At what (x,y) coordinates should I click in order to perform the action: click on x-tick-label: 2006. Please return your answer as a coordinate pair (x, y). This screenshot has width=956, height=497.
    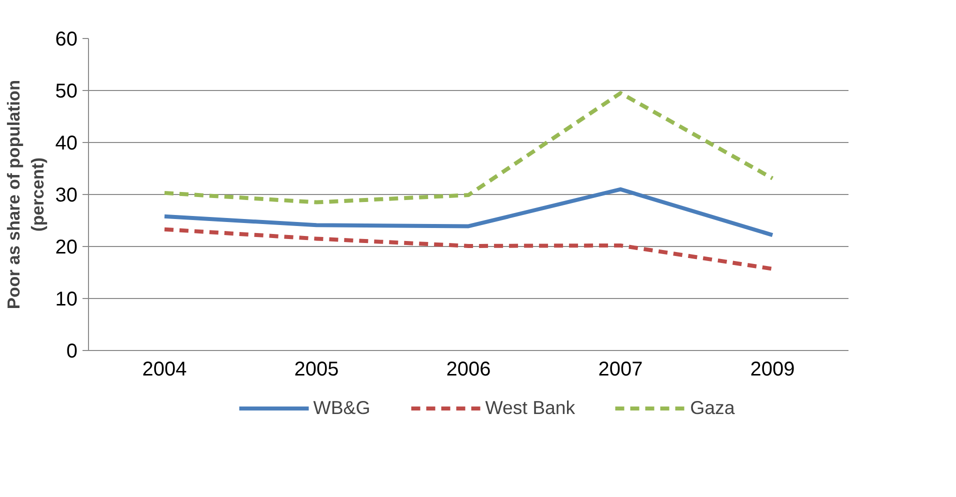
    Looking at the image, I should click on (468, 369).